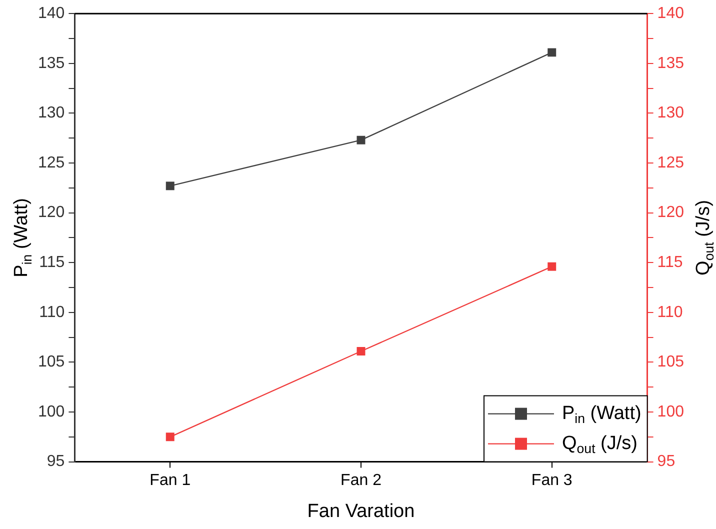  What do you see at coordinates (51, 213) in the screenshot?
I see `y-tick-label: 120` at bounding box center [51, 213].